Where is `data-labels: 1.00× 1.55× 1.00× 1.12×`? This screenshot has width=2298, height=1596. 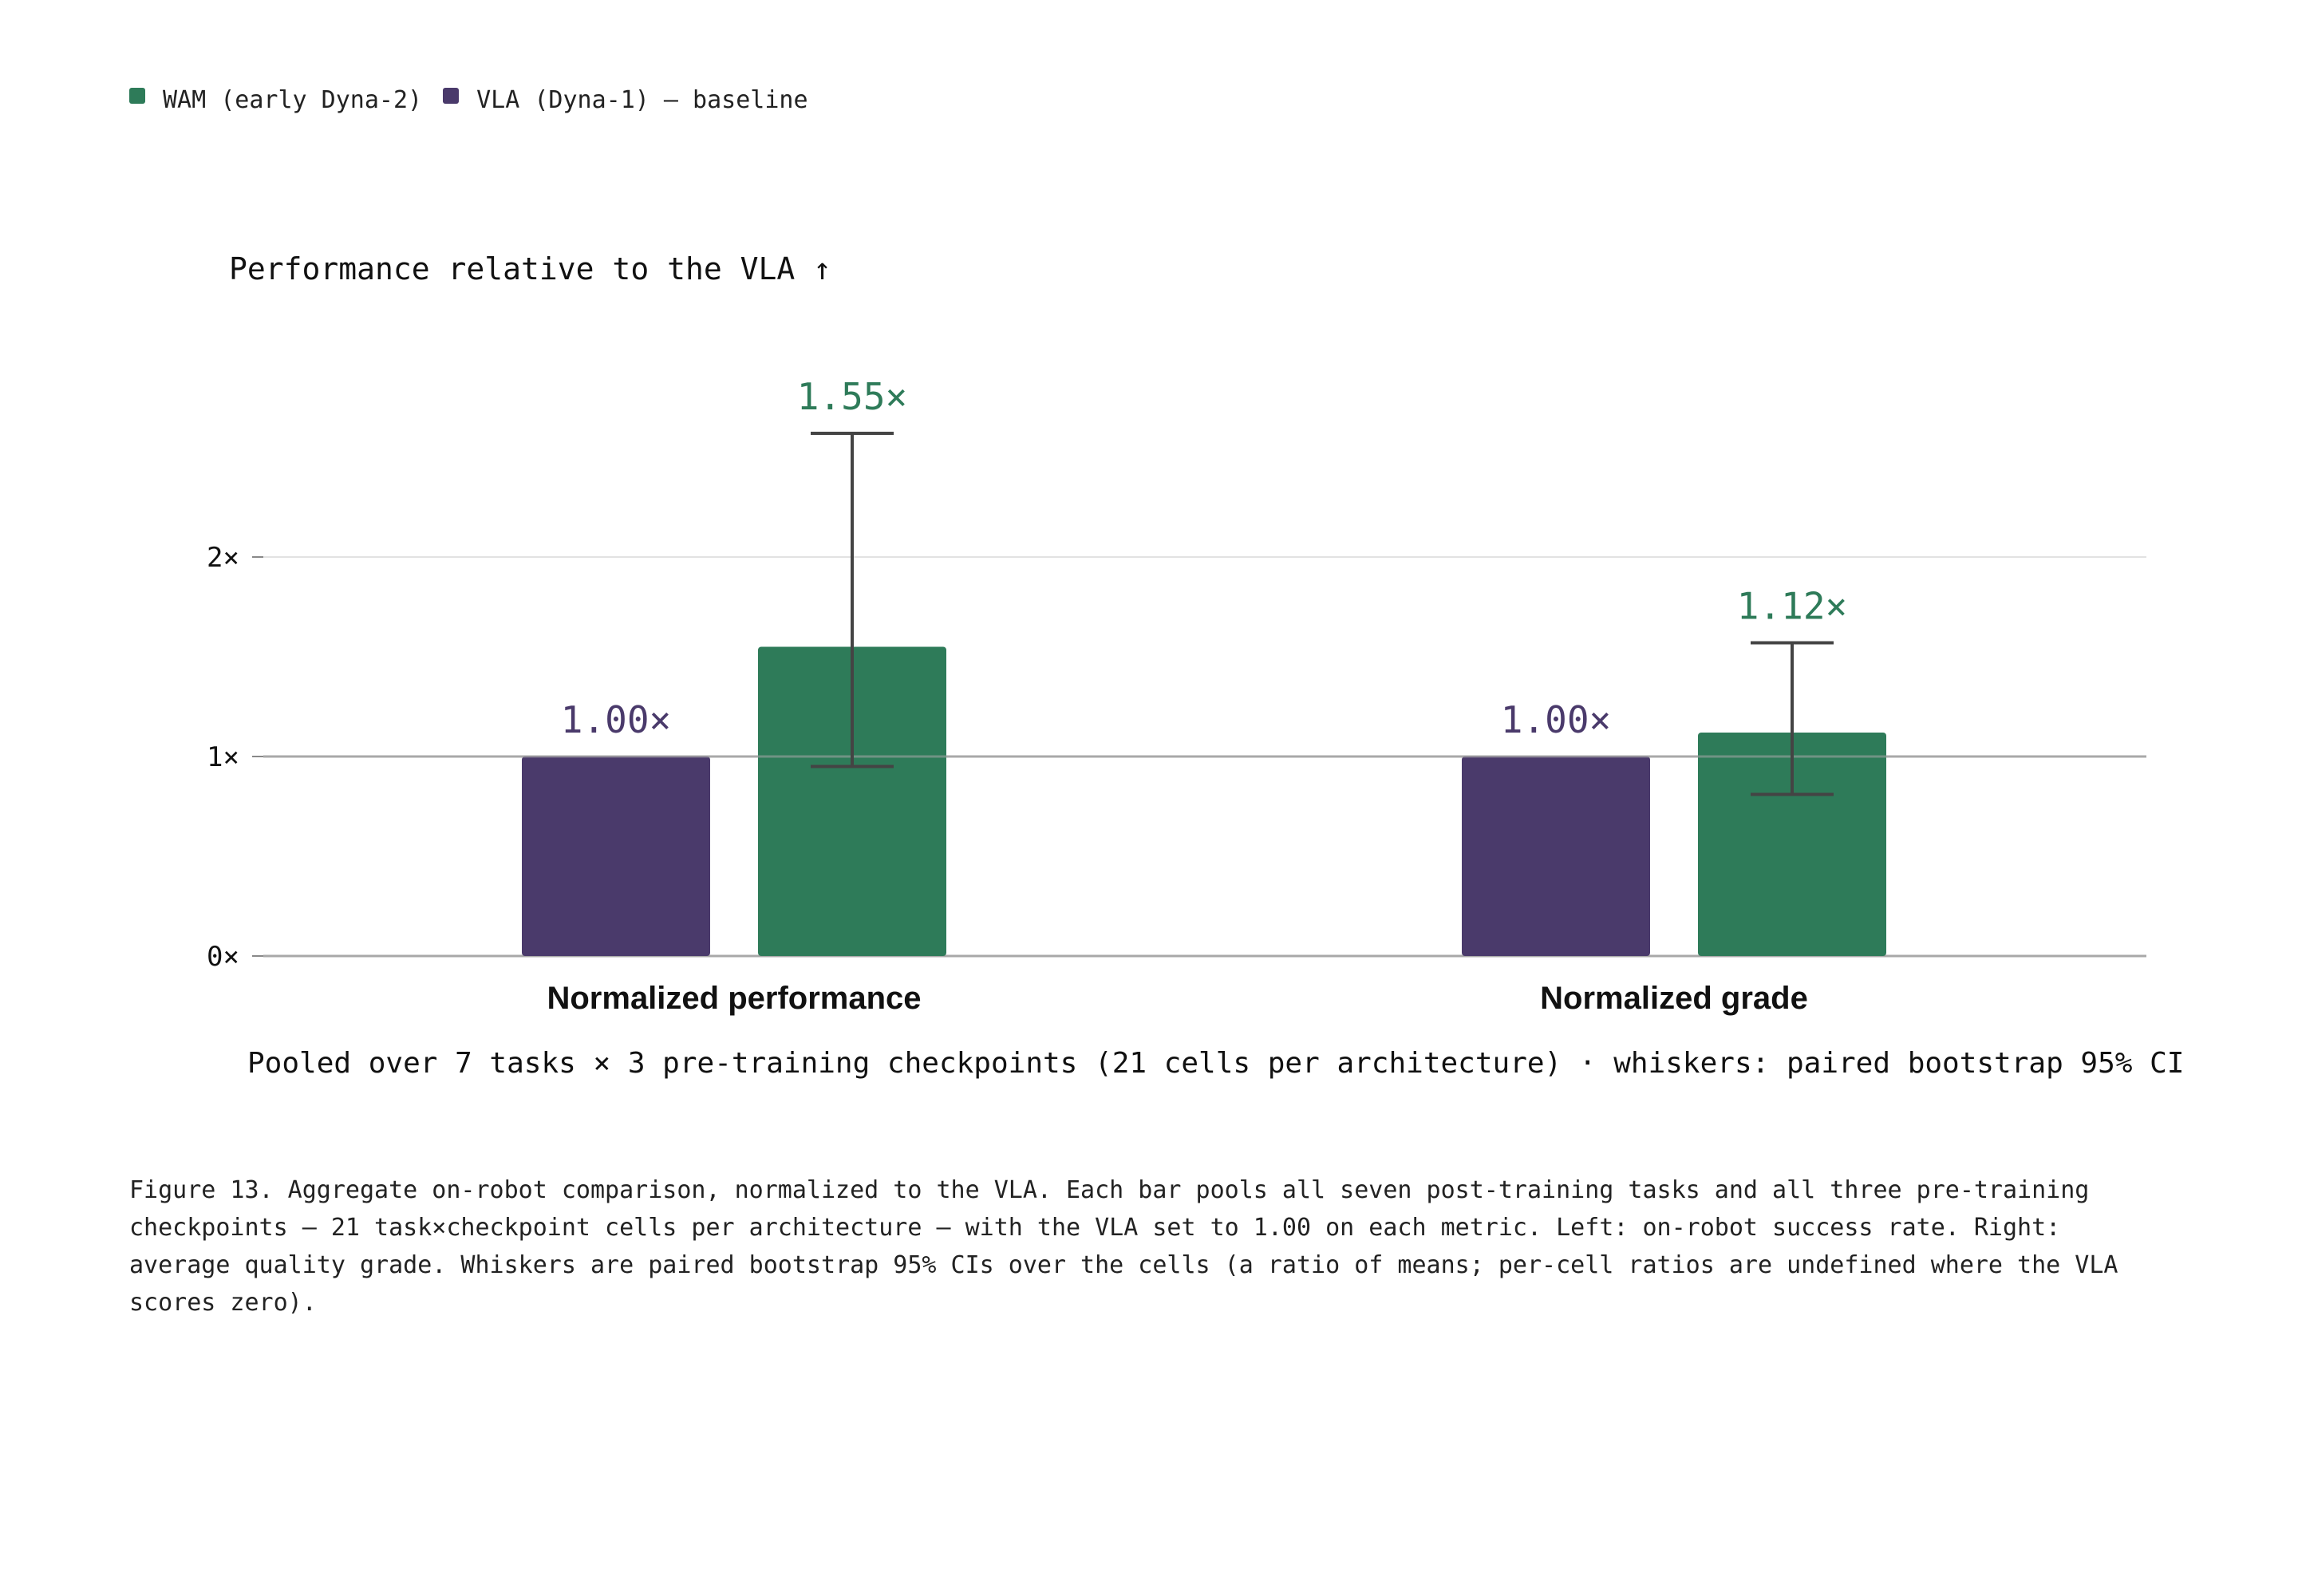 data-labels: 1.00× 1.55× 1.00× 1.12× is located at coordinates (1204, 558).